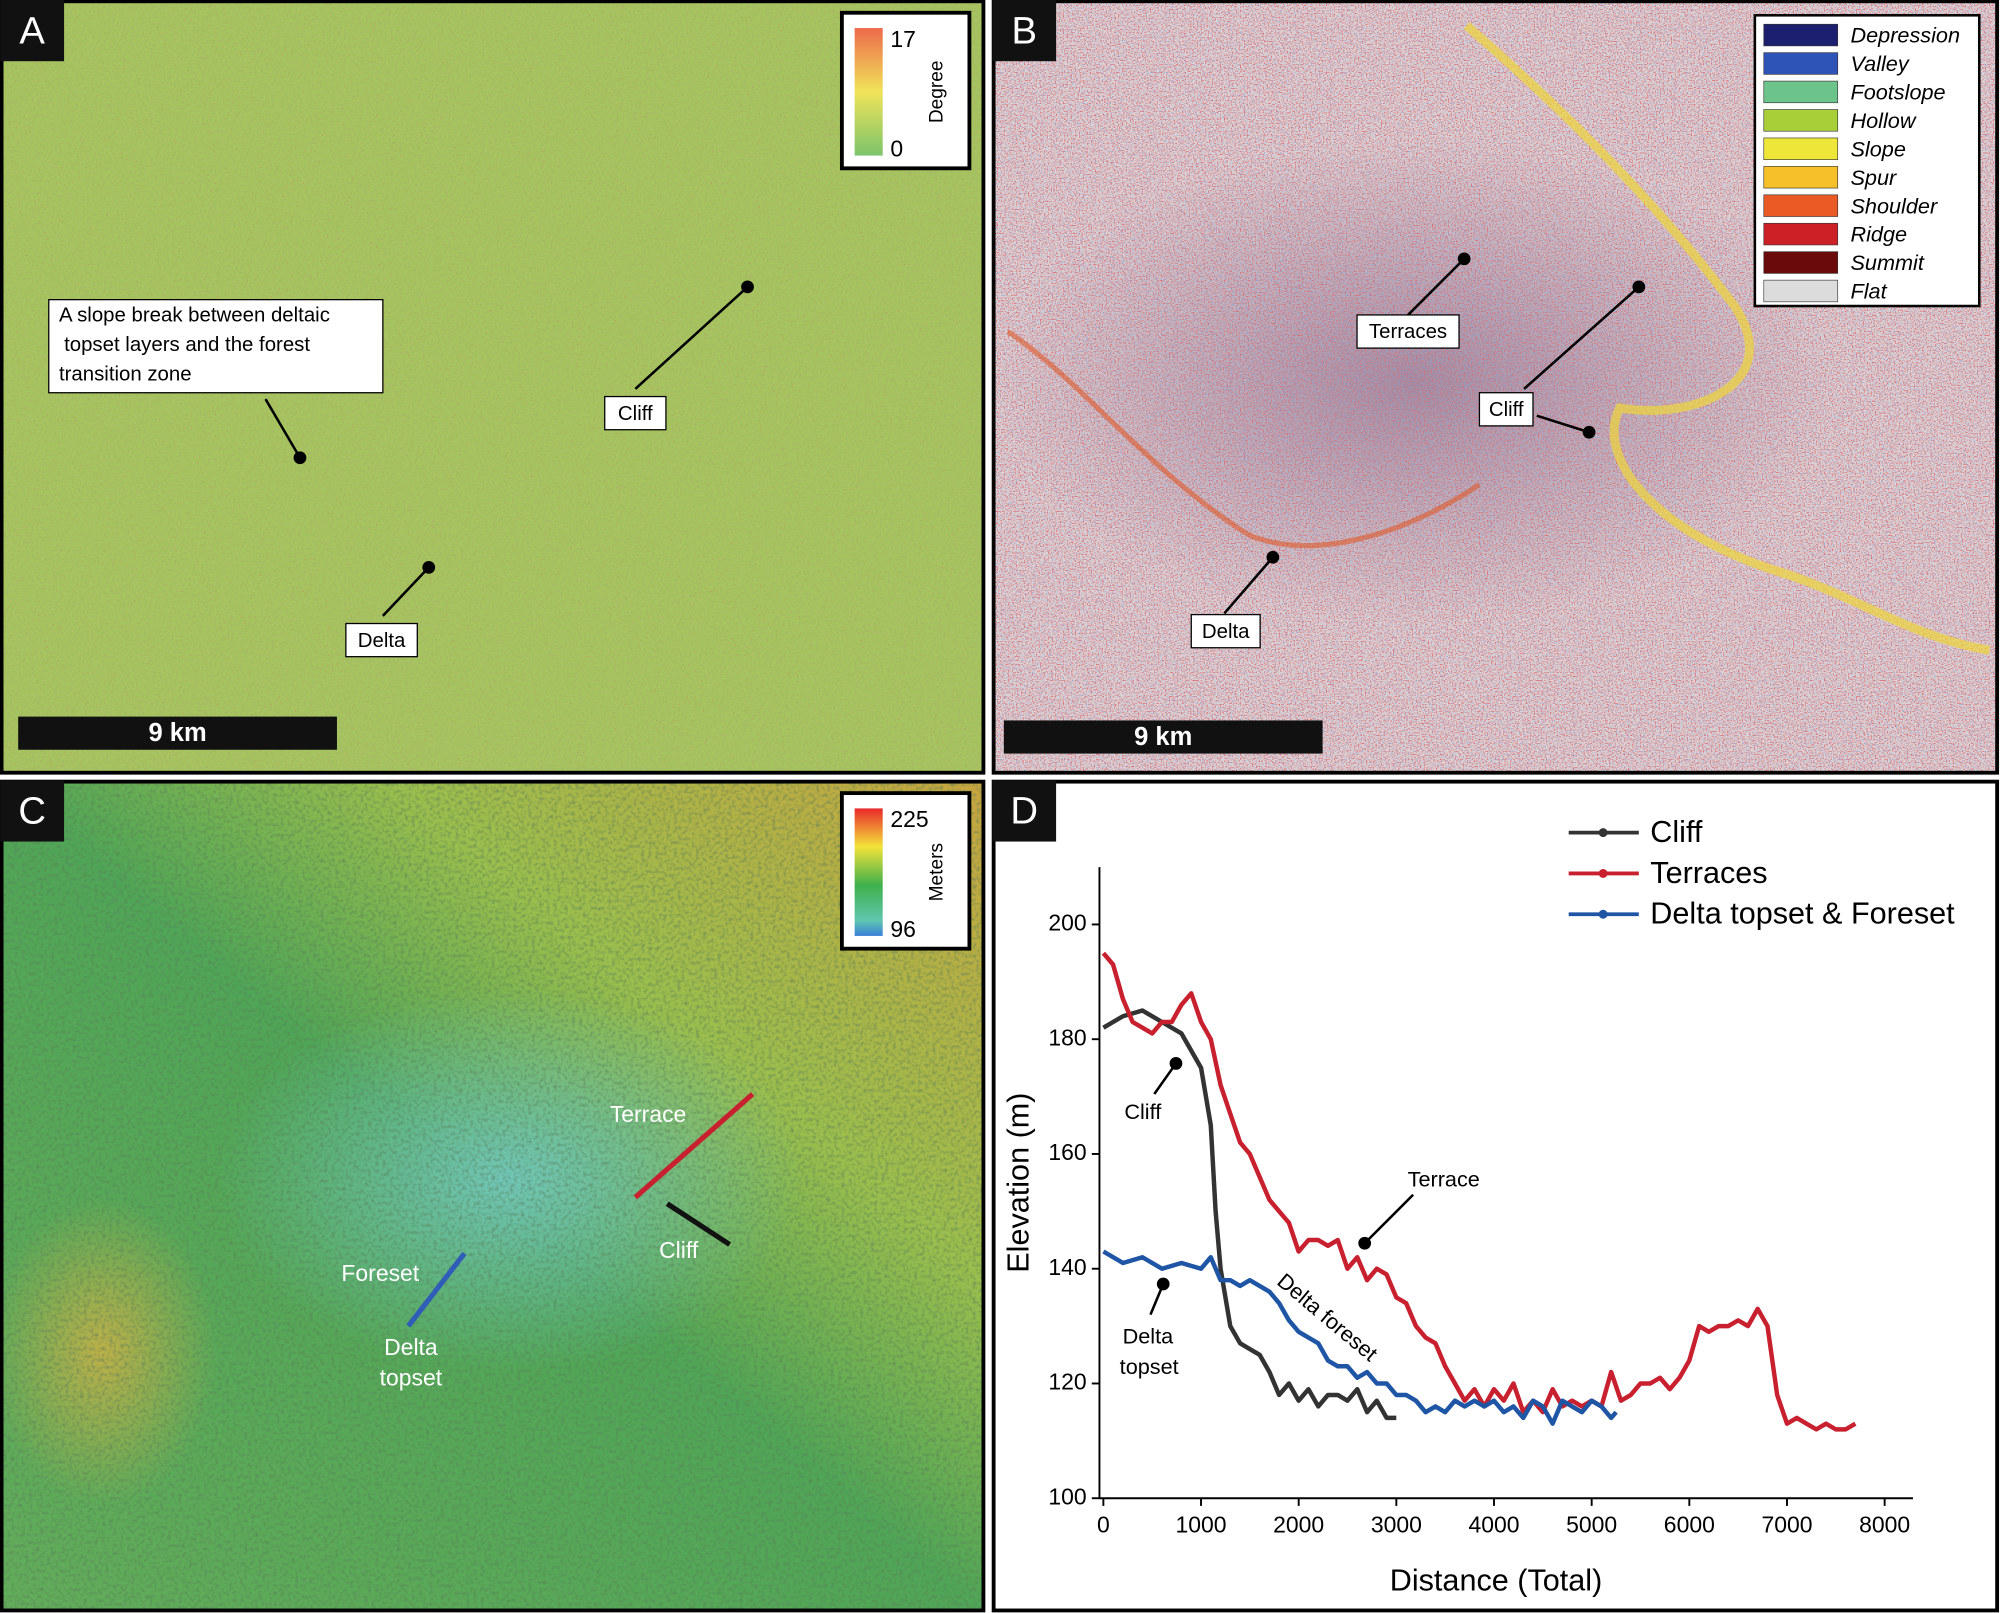 This screenshot has height=1613, width=2000. Describe the element at coordinates (1884, 1524) in the screenshot. I see `x-tick-label: 8000` at that location.